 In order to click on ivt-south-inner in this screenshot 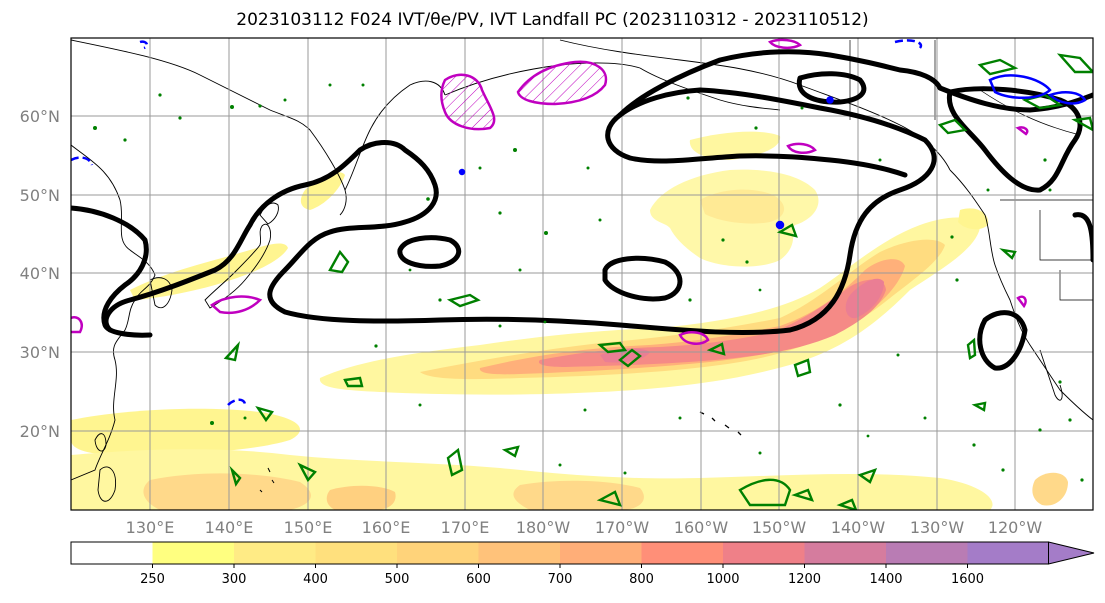, I will do `click(227, 491)`.